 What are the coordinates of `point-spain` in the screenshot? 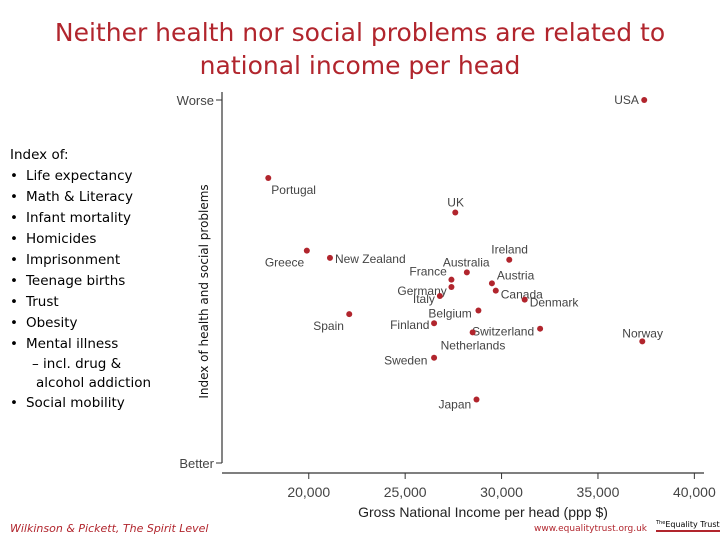 It's located at (349, 314).